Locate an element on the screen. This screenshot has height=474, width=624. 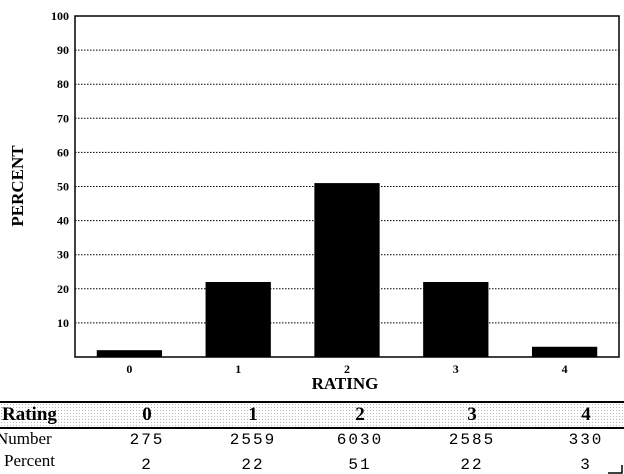
rating-header-label: Rating is located at coordinates (29, 414).